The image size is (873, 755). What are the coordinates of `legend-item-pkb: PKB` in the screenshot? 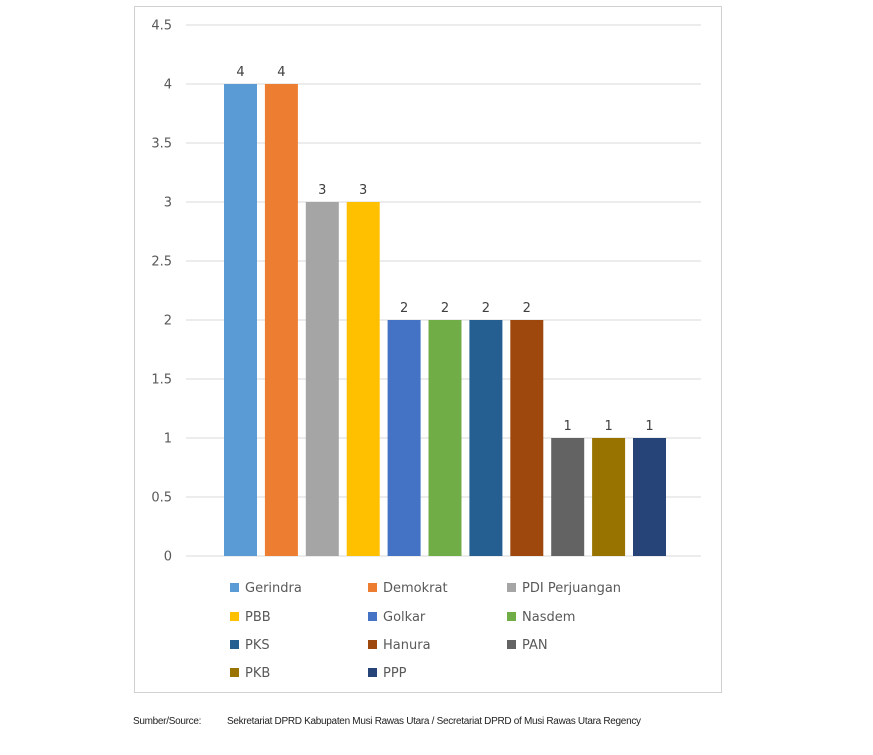 It's located at (250, 673).